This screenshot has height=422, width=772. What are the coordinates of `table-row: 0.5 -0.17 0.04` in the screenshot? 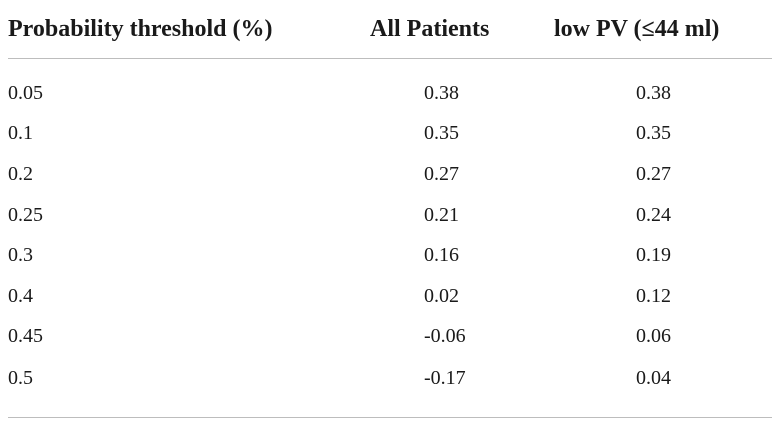 It's located at (390, 378).